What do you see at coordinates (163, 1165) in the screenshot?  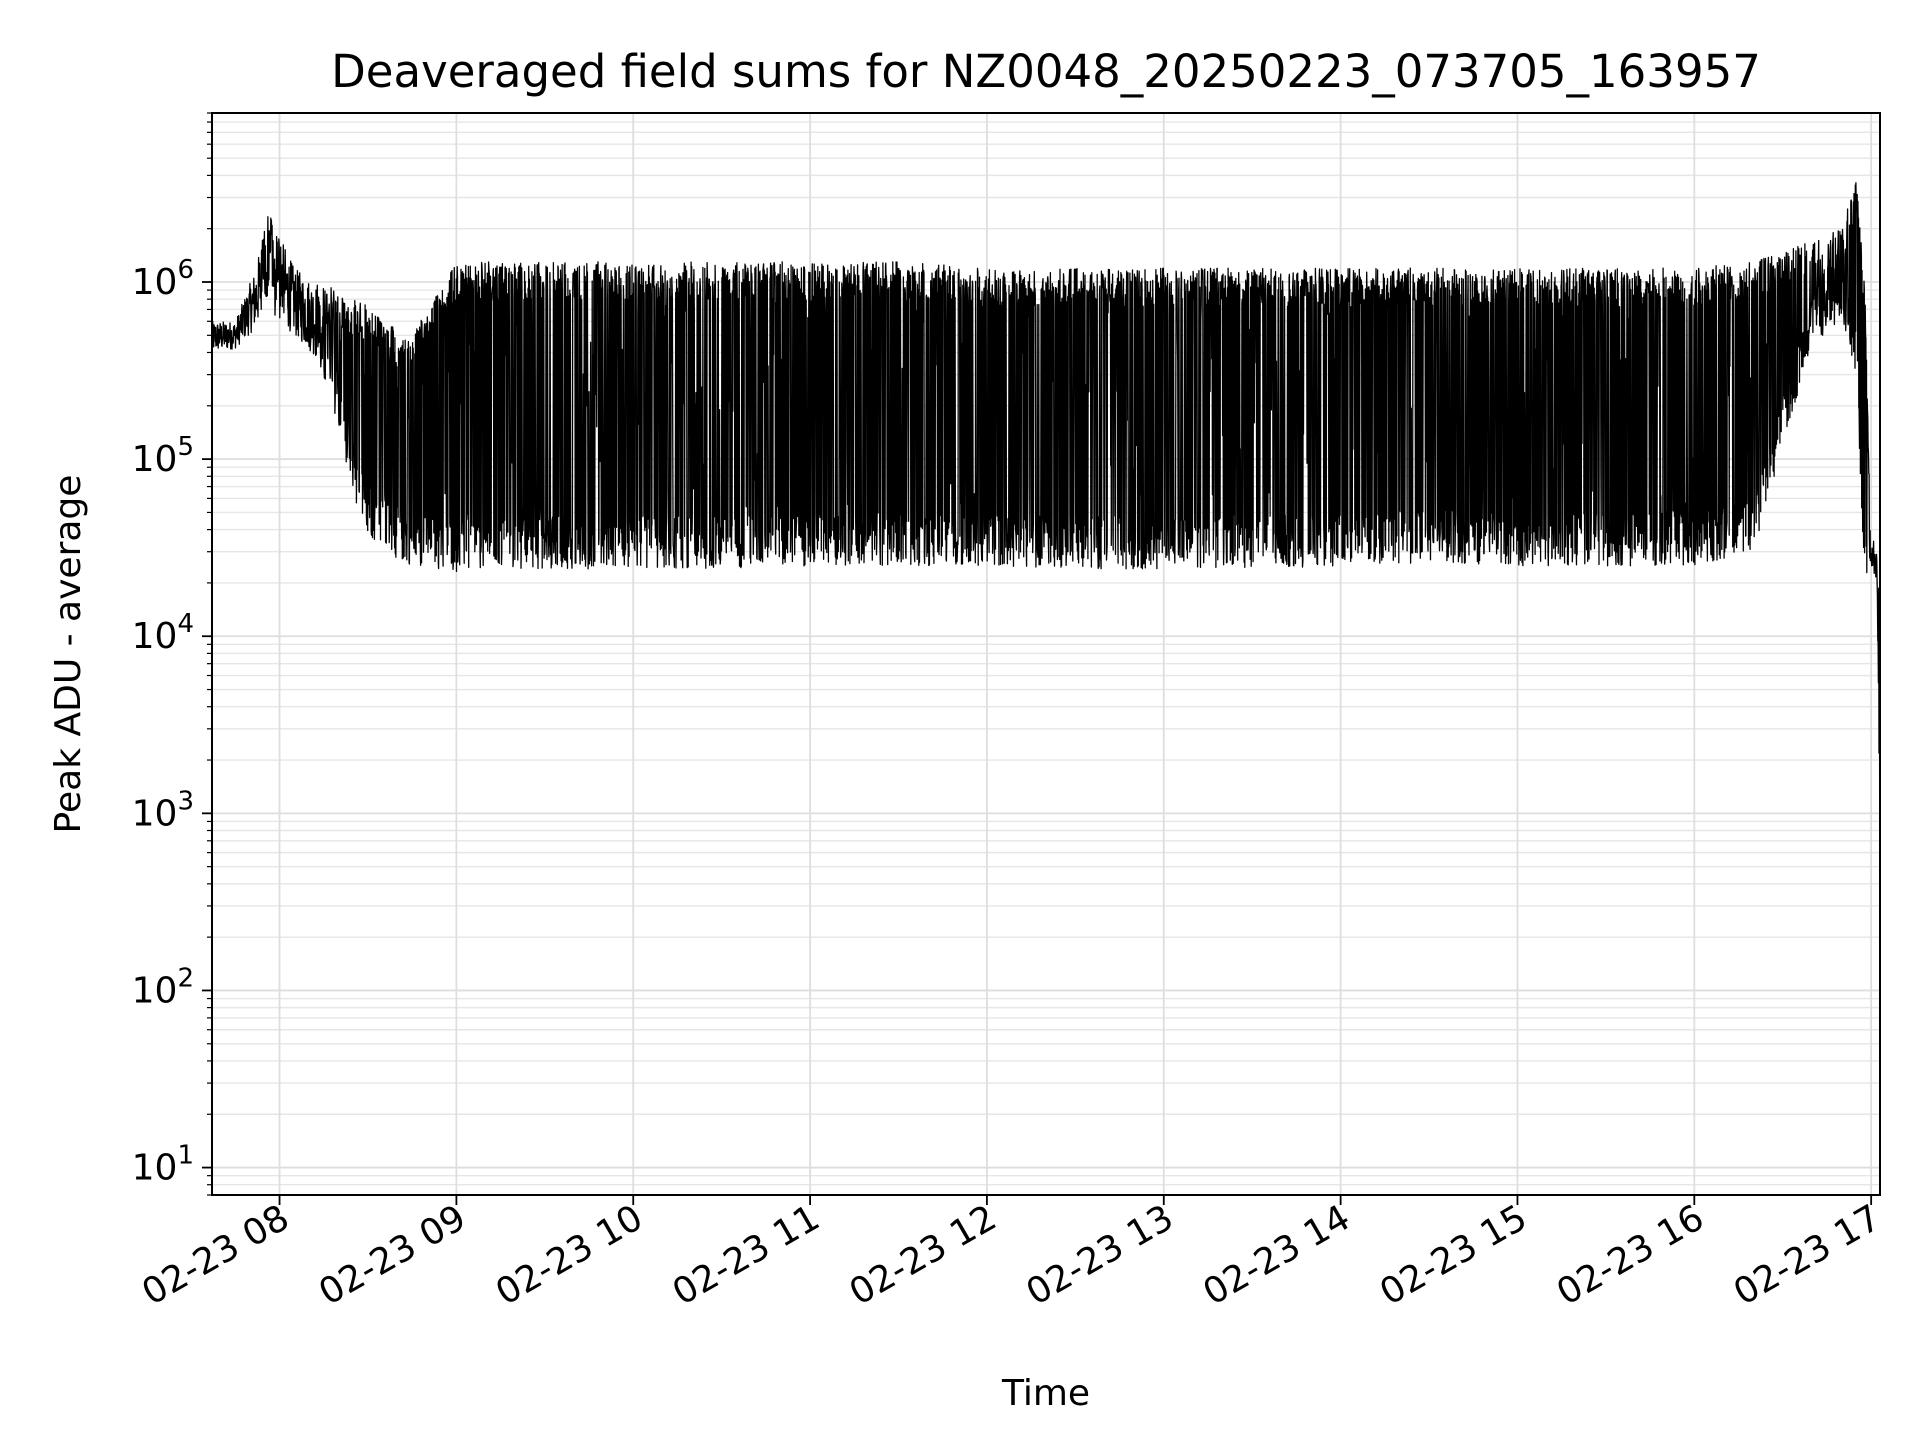 I see `y-tick-label: 10¹` at bounding box center [163, 1165].